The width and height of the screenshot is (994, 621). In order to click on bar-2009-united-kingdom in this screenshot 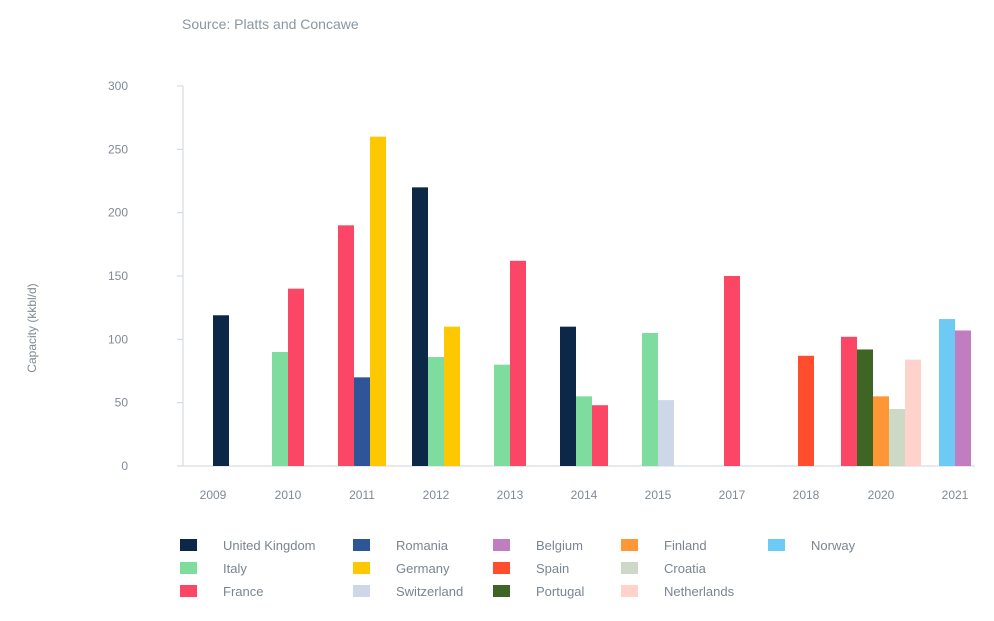, I will do `click(221, 390)`.